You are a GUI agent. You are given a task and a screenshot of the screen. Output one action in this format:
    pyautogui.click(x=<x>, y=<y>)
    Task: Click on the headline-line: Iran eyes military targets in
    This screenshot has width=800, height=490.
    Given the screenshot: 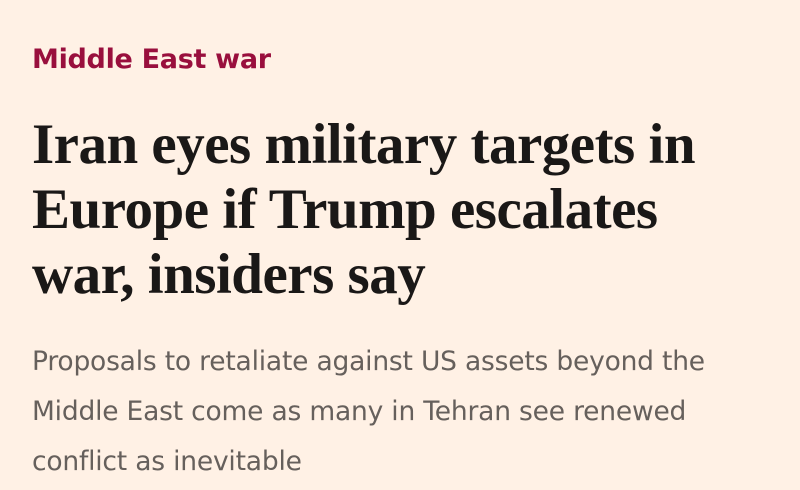 What is the action you would take?
    pyautogui.click(x=364, y=144)
    